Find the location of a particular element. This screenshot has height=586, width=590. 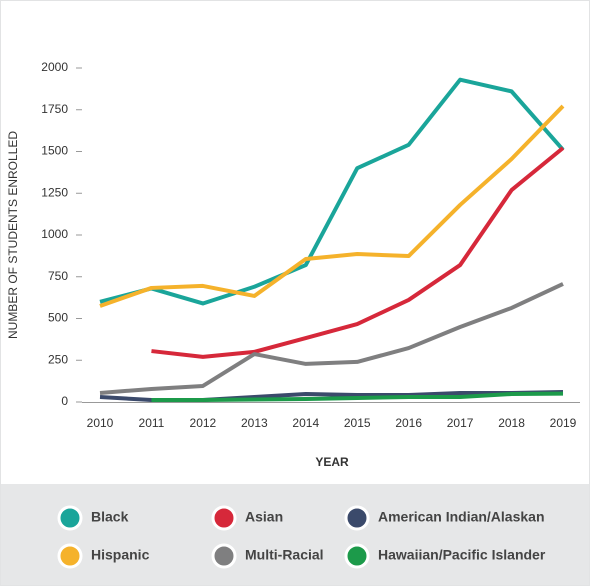

x-tick-label: 2015 is located at coordinates (357, 423).